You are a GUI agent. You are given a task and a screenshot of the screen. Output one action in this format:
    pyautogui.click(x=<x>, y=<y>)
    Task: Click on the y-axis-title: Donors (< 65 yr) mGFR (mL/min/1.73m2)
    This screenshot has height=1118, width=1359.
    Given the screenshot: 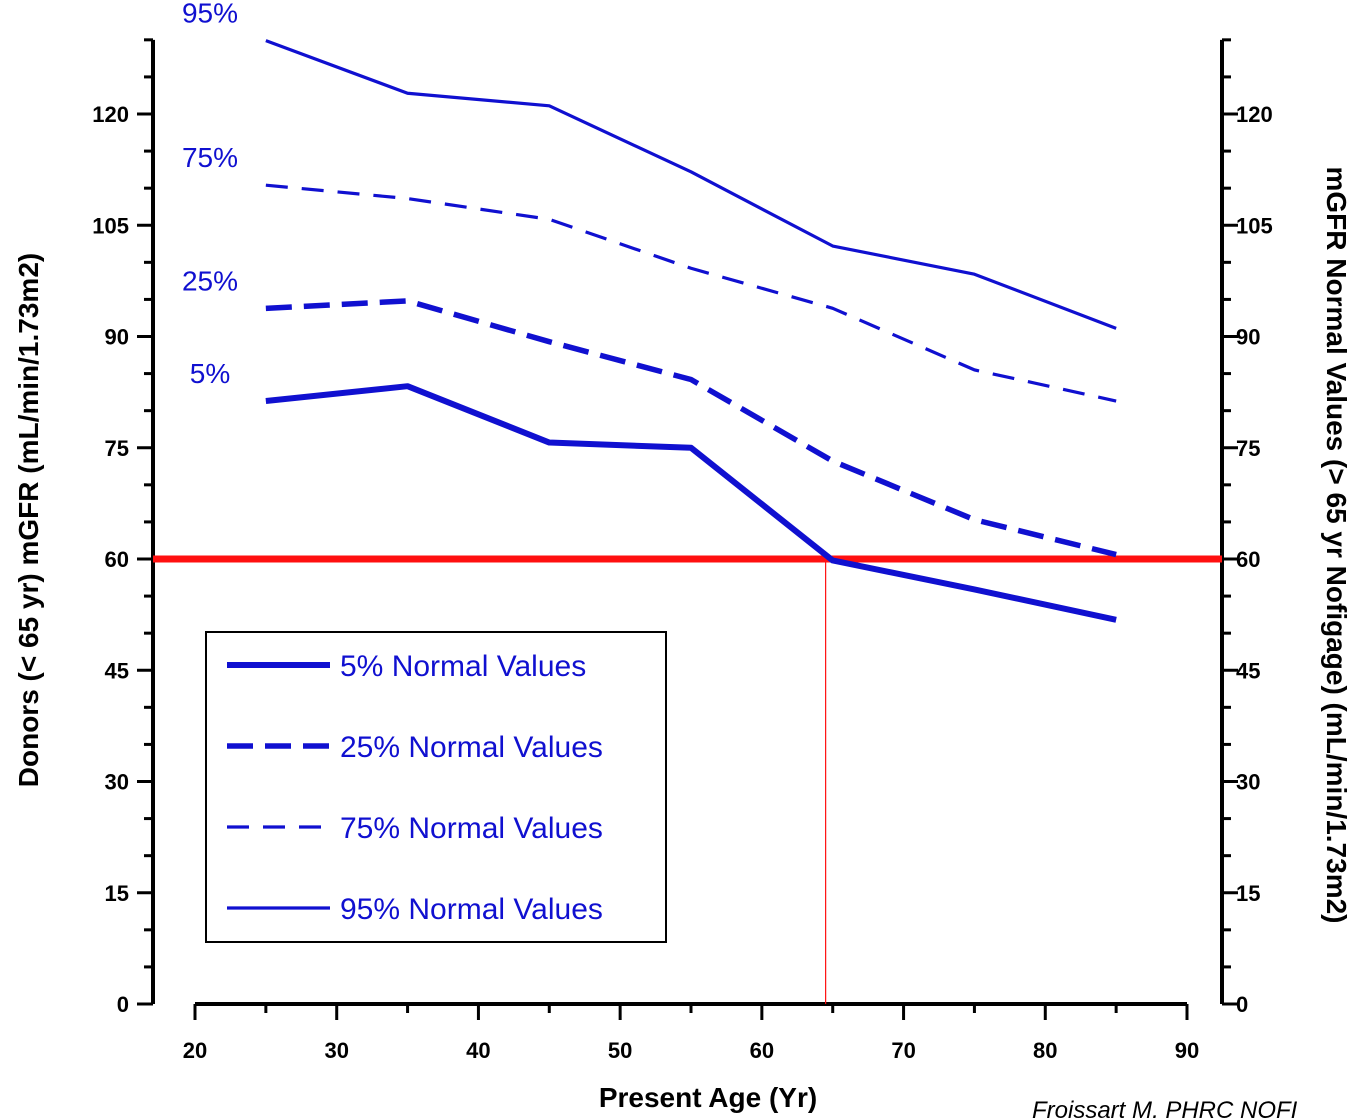 What is the action you would take?
    pyautogui.click(x=28, y=520)
    